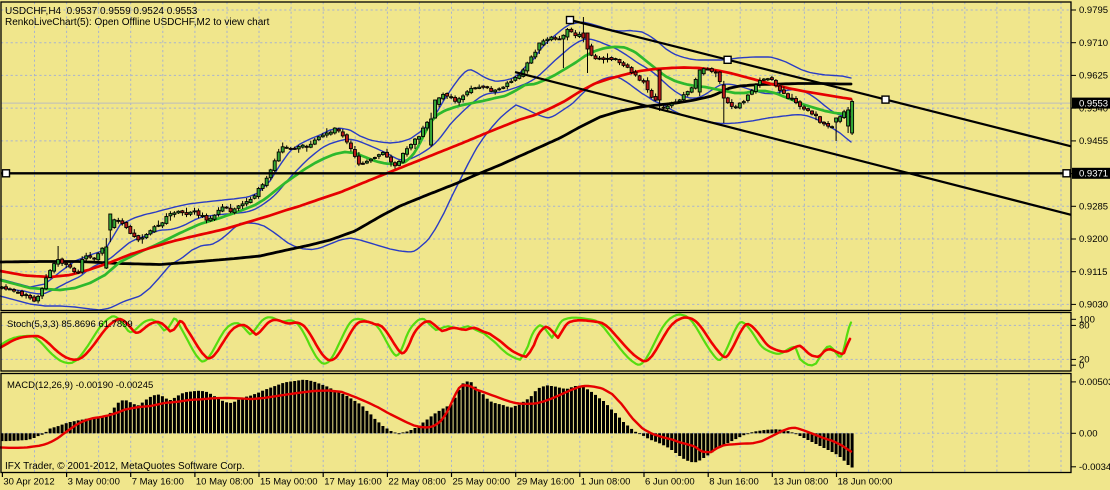  I want to click on svg-text: 15 May 00:00, so click(289, 482).